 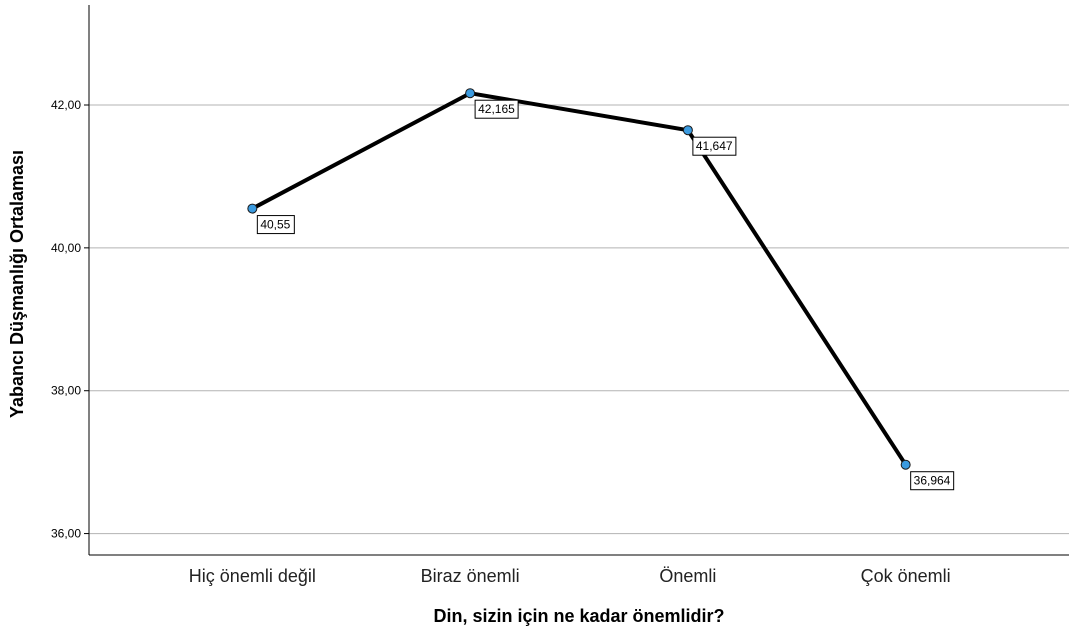 I want to click on x-tick-label-0: Hiç önemli değil, so click(x=252, y=576).